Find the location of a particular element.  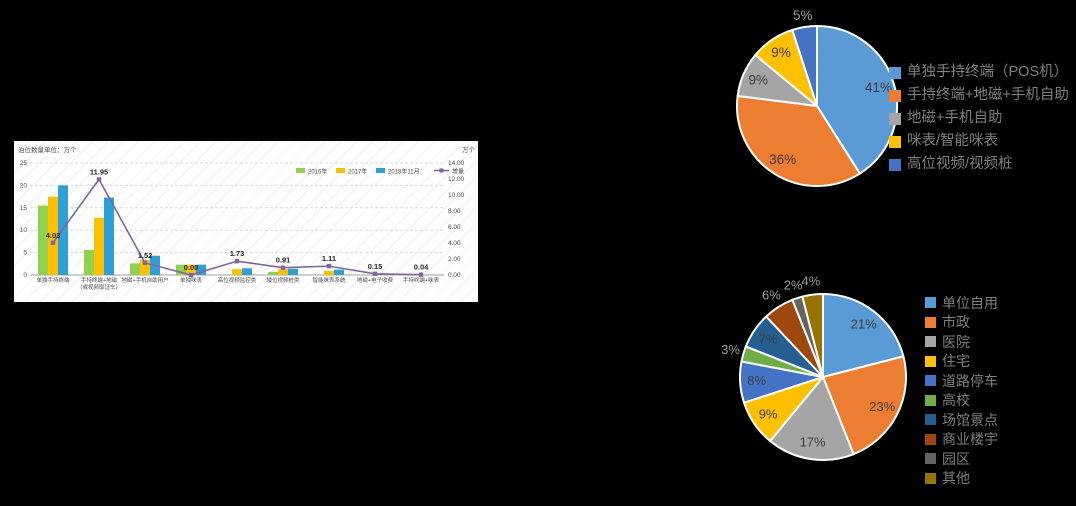

payment-mode-pie-chart: 41% 36% 9%9% 5% is located at coordinates (817, 97).